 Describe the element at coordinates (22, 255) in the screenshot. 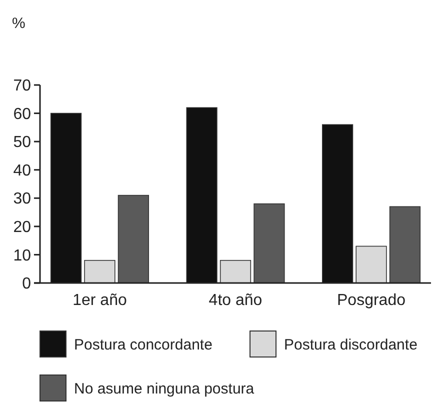

I see `y-tick-label: 10` at that location.